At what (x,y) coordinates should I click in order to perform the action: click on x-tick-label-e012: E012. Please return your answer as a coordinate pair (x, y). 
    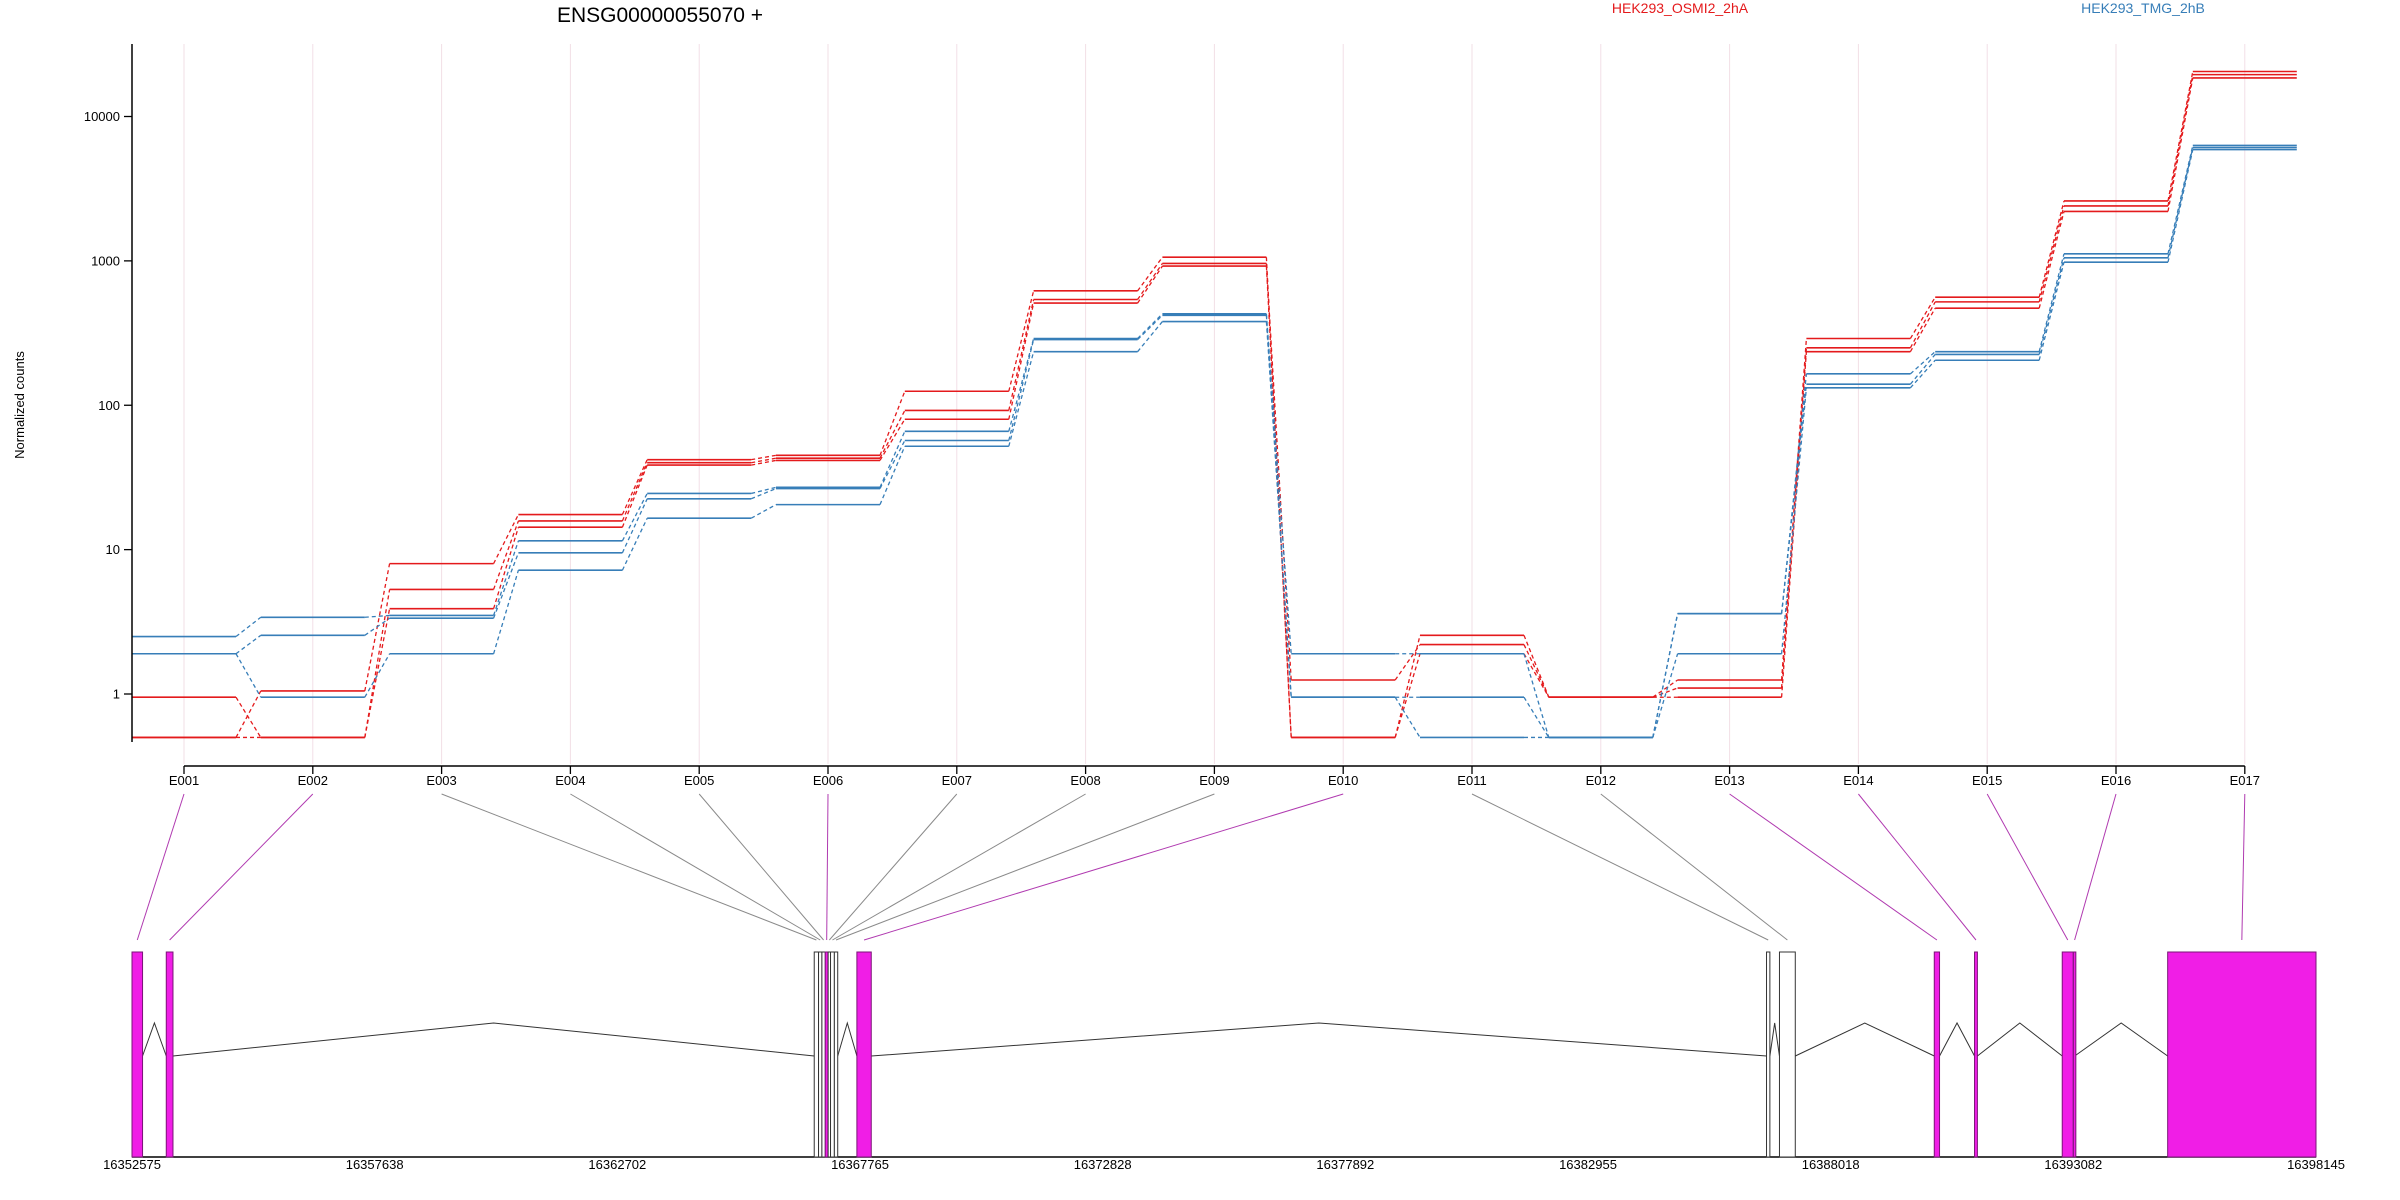
    Looking at the image, I should click on (1601, 780).